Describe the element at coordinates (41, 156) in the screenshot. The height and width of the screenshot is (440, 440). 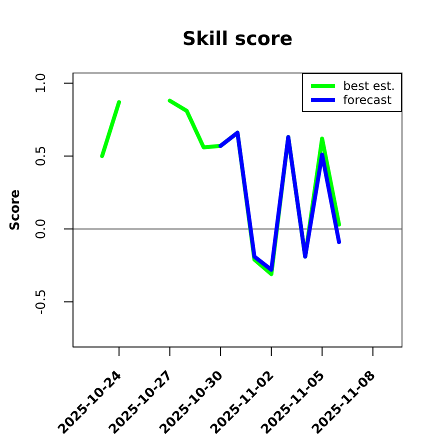
I see `y-tick-label: 0.5` at that location.